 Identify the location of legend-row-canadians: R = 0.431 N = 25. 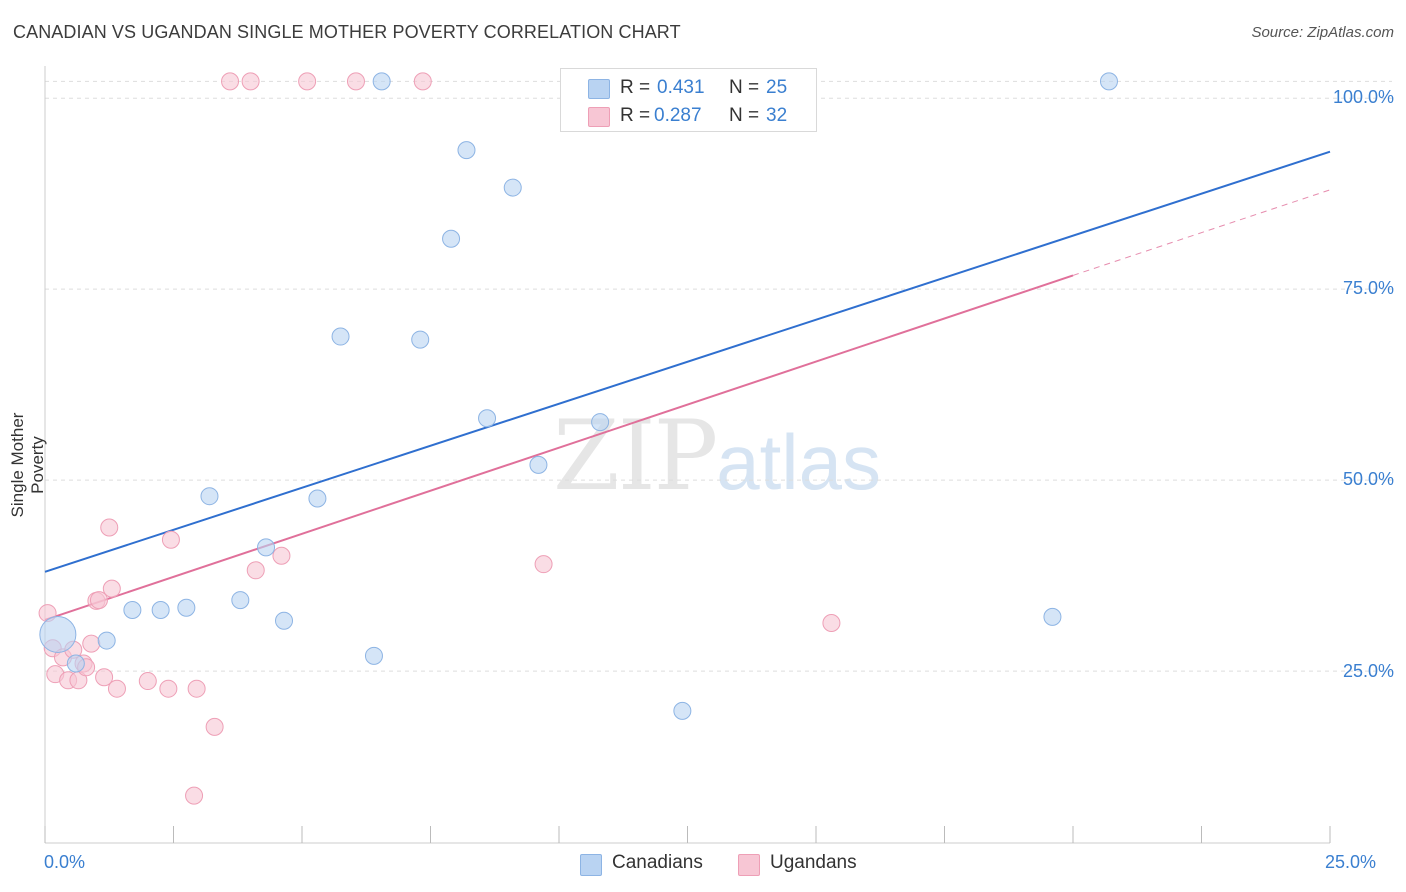
(688, 87).